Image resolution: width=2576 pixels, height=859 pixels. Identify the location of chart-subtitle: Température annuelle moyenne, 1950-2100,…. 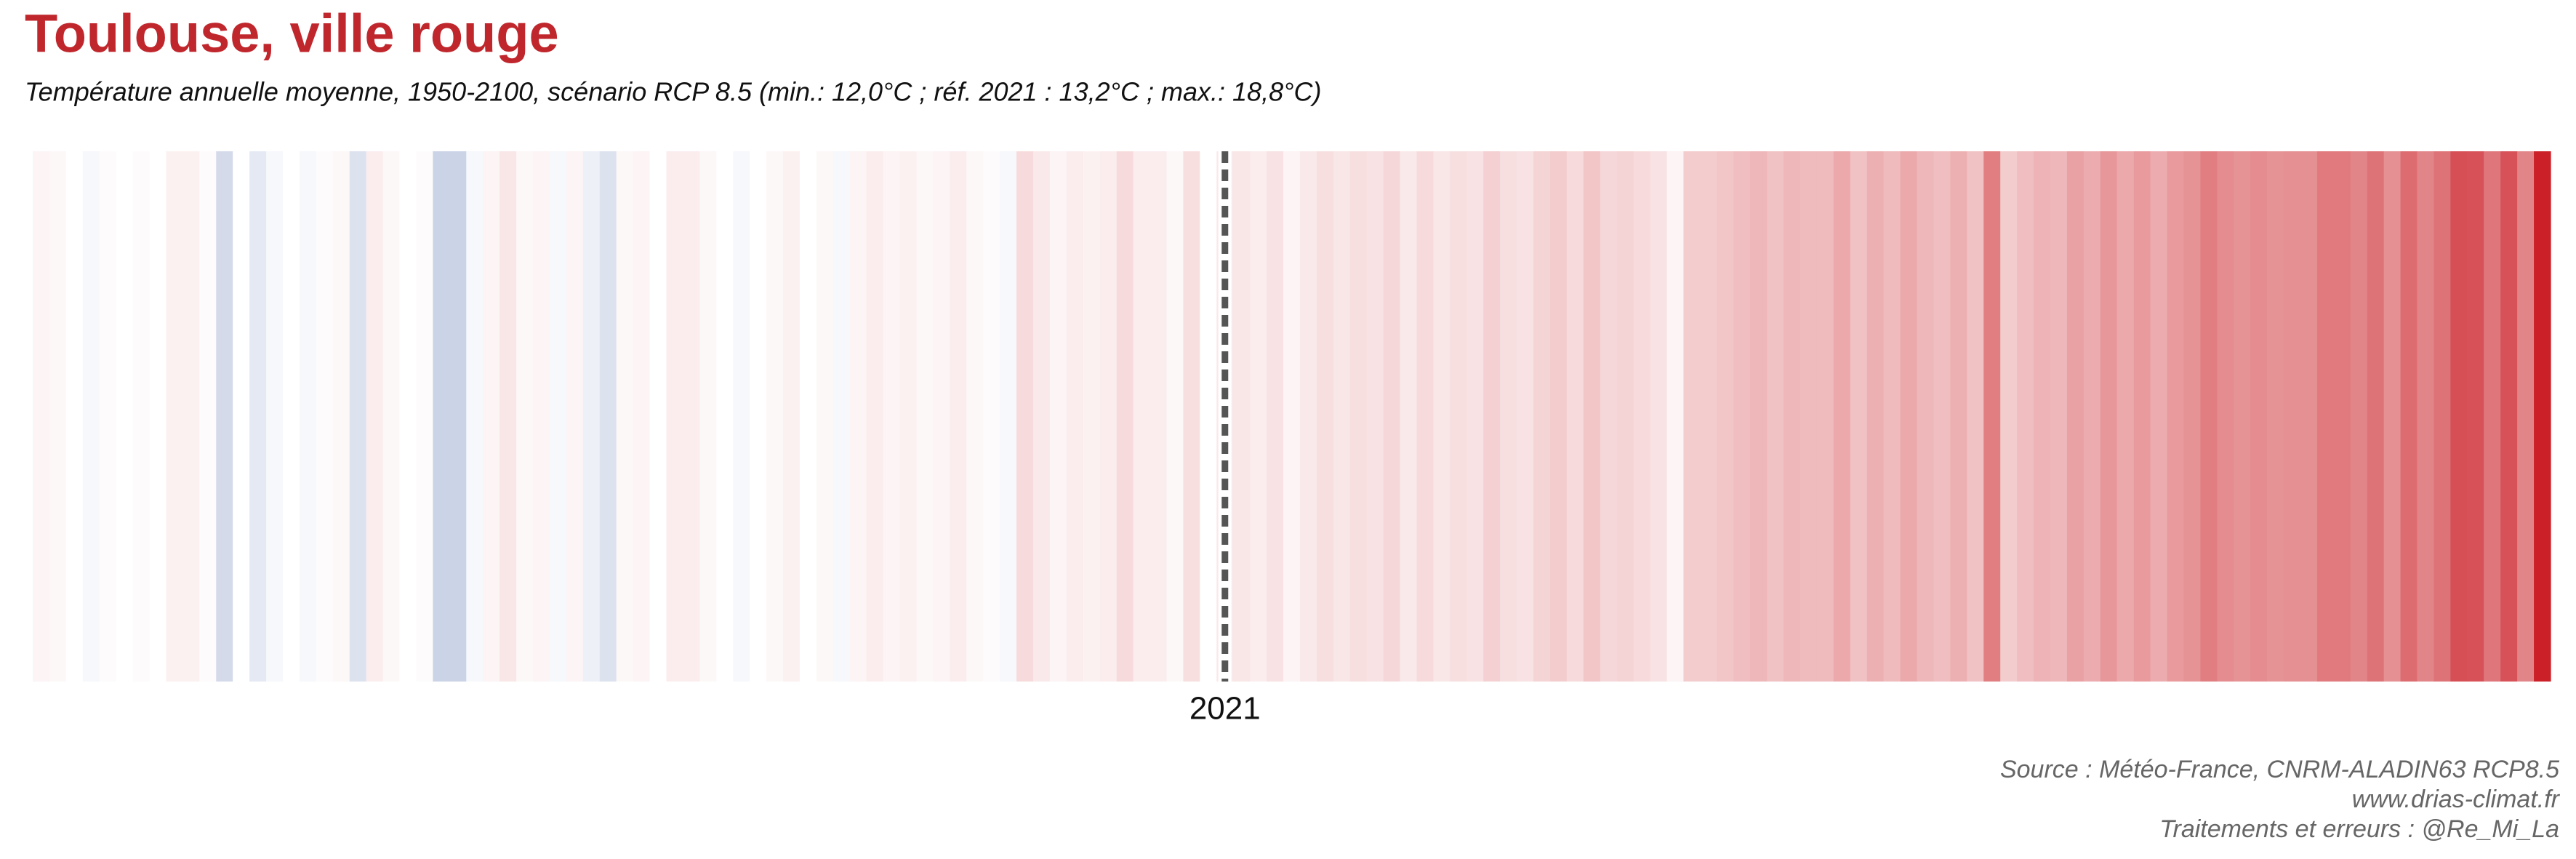
(673, 92).